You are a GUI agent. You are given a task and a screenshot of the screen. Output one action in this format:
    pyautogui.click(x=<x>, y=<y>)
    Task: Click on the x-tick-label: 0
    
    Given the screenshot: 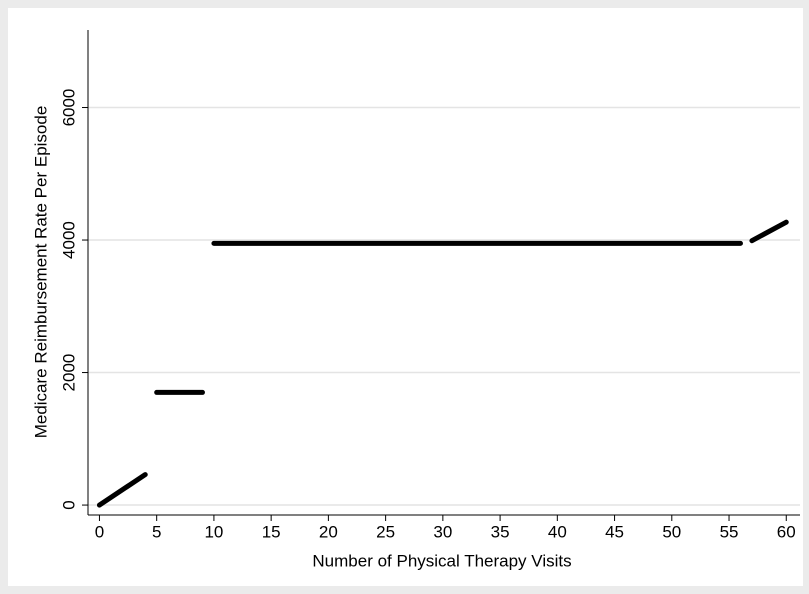 What is the action you would take?
    pyautogui.click(x=99, y=531)
    